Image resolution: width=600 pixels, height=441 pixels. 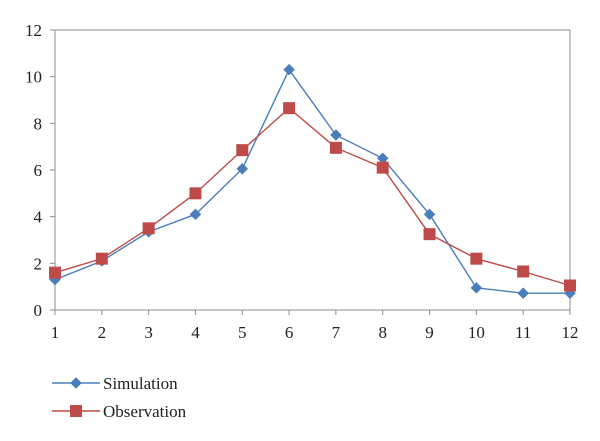 I want to click on y-tick-label: 8, so click(x=38, y=123).